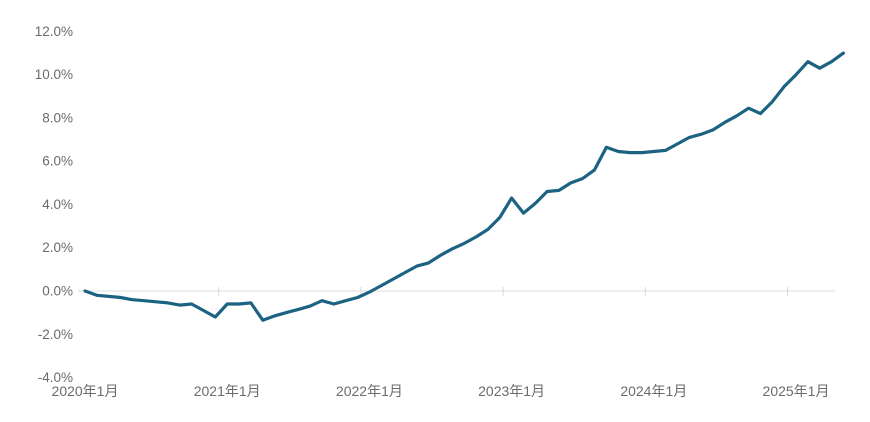 The image size is (870, 422). Describe the element at coordinates (653, 391) in the screenshot. I see `x-axis-tick-label: 2024年1月` at that location.